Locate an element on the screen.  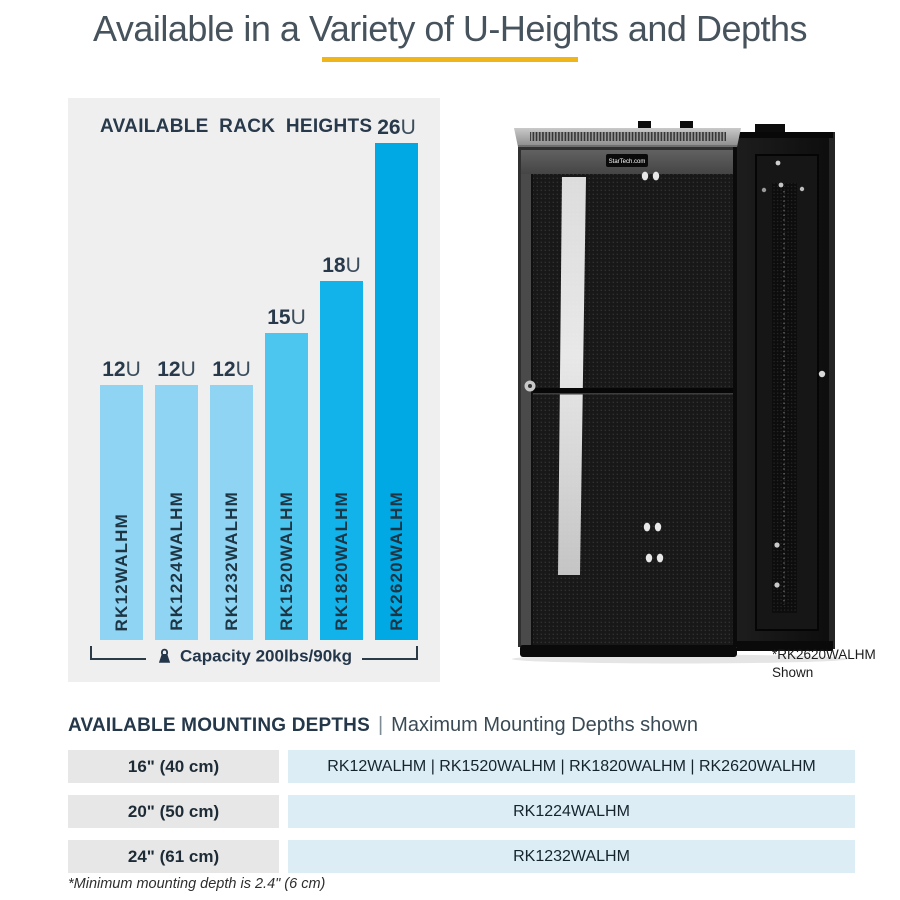
bar-model-label: RK1224WALHM is located at coordinates (176, 561).